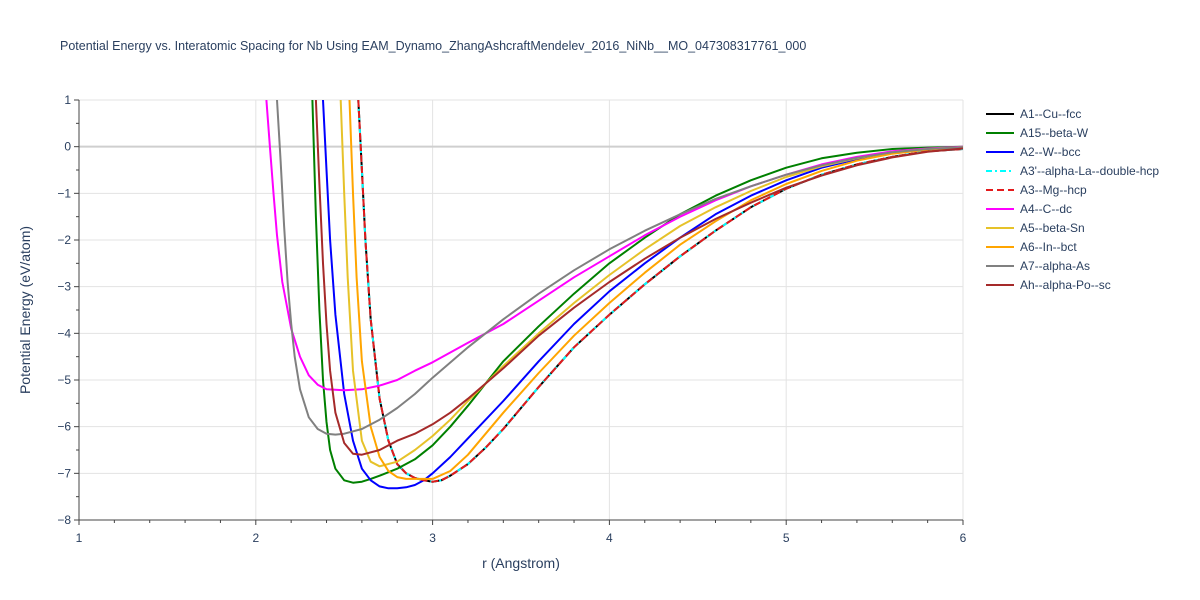 The height and width of the screenshot is (600, 1200). I want to click on y-tick-label: −8, so click(64, 520).